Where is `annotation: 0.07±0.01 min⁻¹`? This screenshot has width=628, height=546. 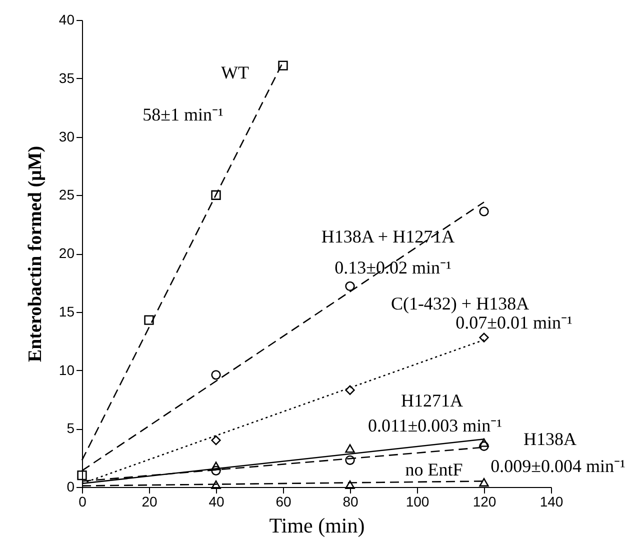
annotation: 0.07±0.01 min⁻¹ is located at coordinates (514, 322).